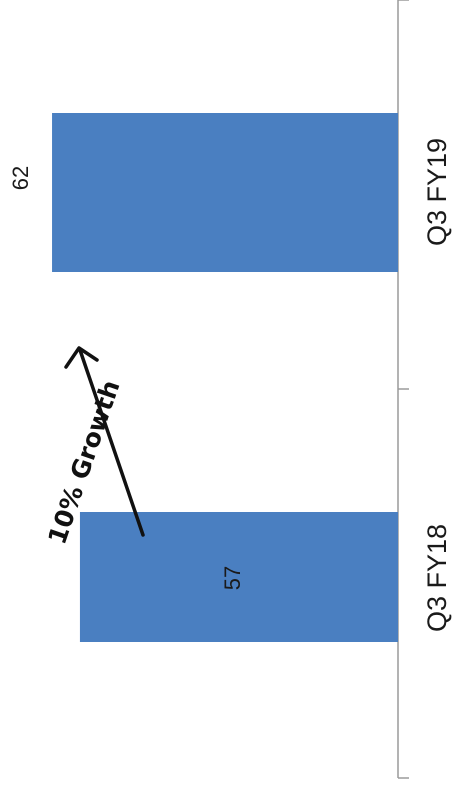  What do you see at coordinates (20, 178) in the screenshot?
I see `data-label-q3-fy19: 62` at bounding box center [20, 178].